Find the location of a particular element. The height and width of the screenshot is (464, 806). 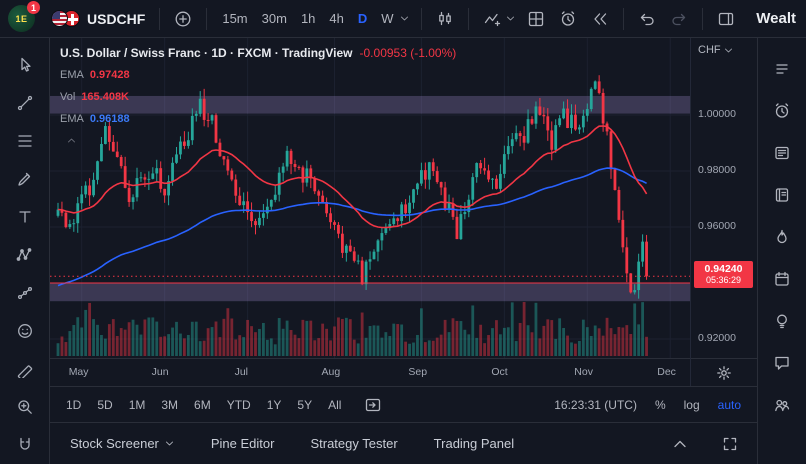

tool-cursor-button is located at coordinates (25, 65).